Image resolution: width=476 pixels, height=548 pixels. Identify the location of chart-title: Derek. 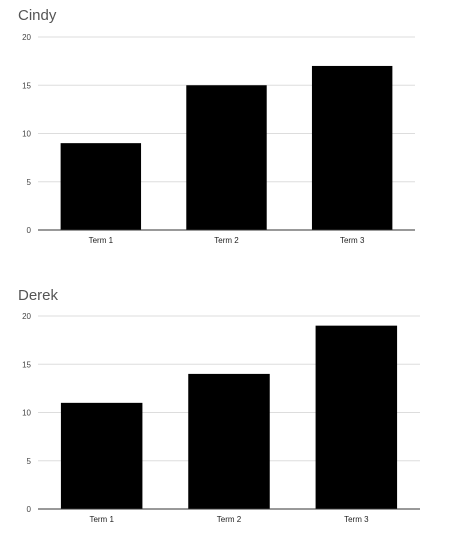
(38, 295).